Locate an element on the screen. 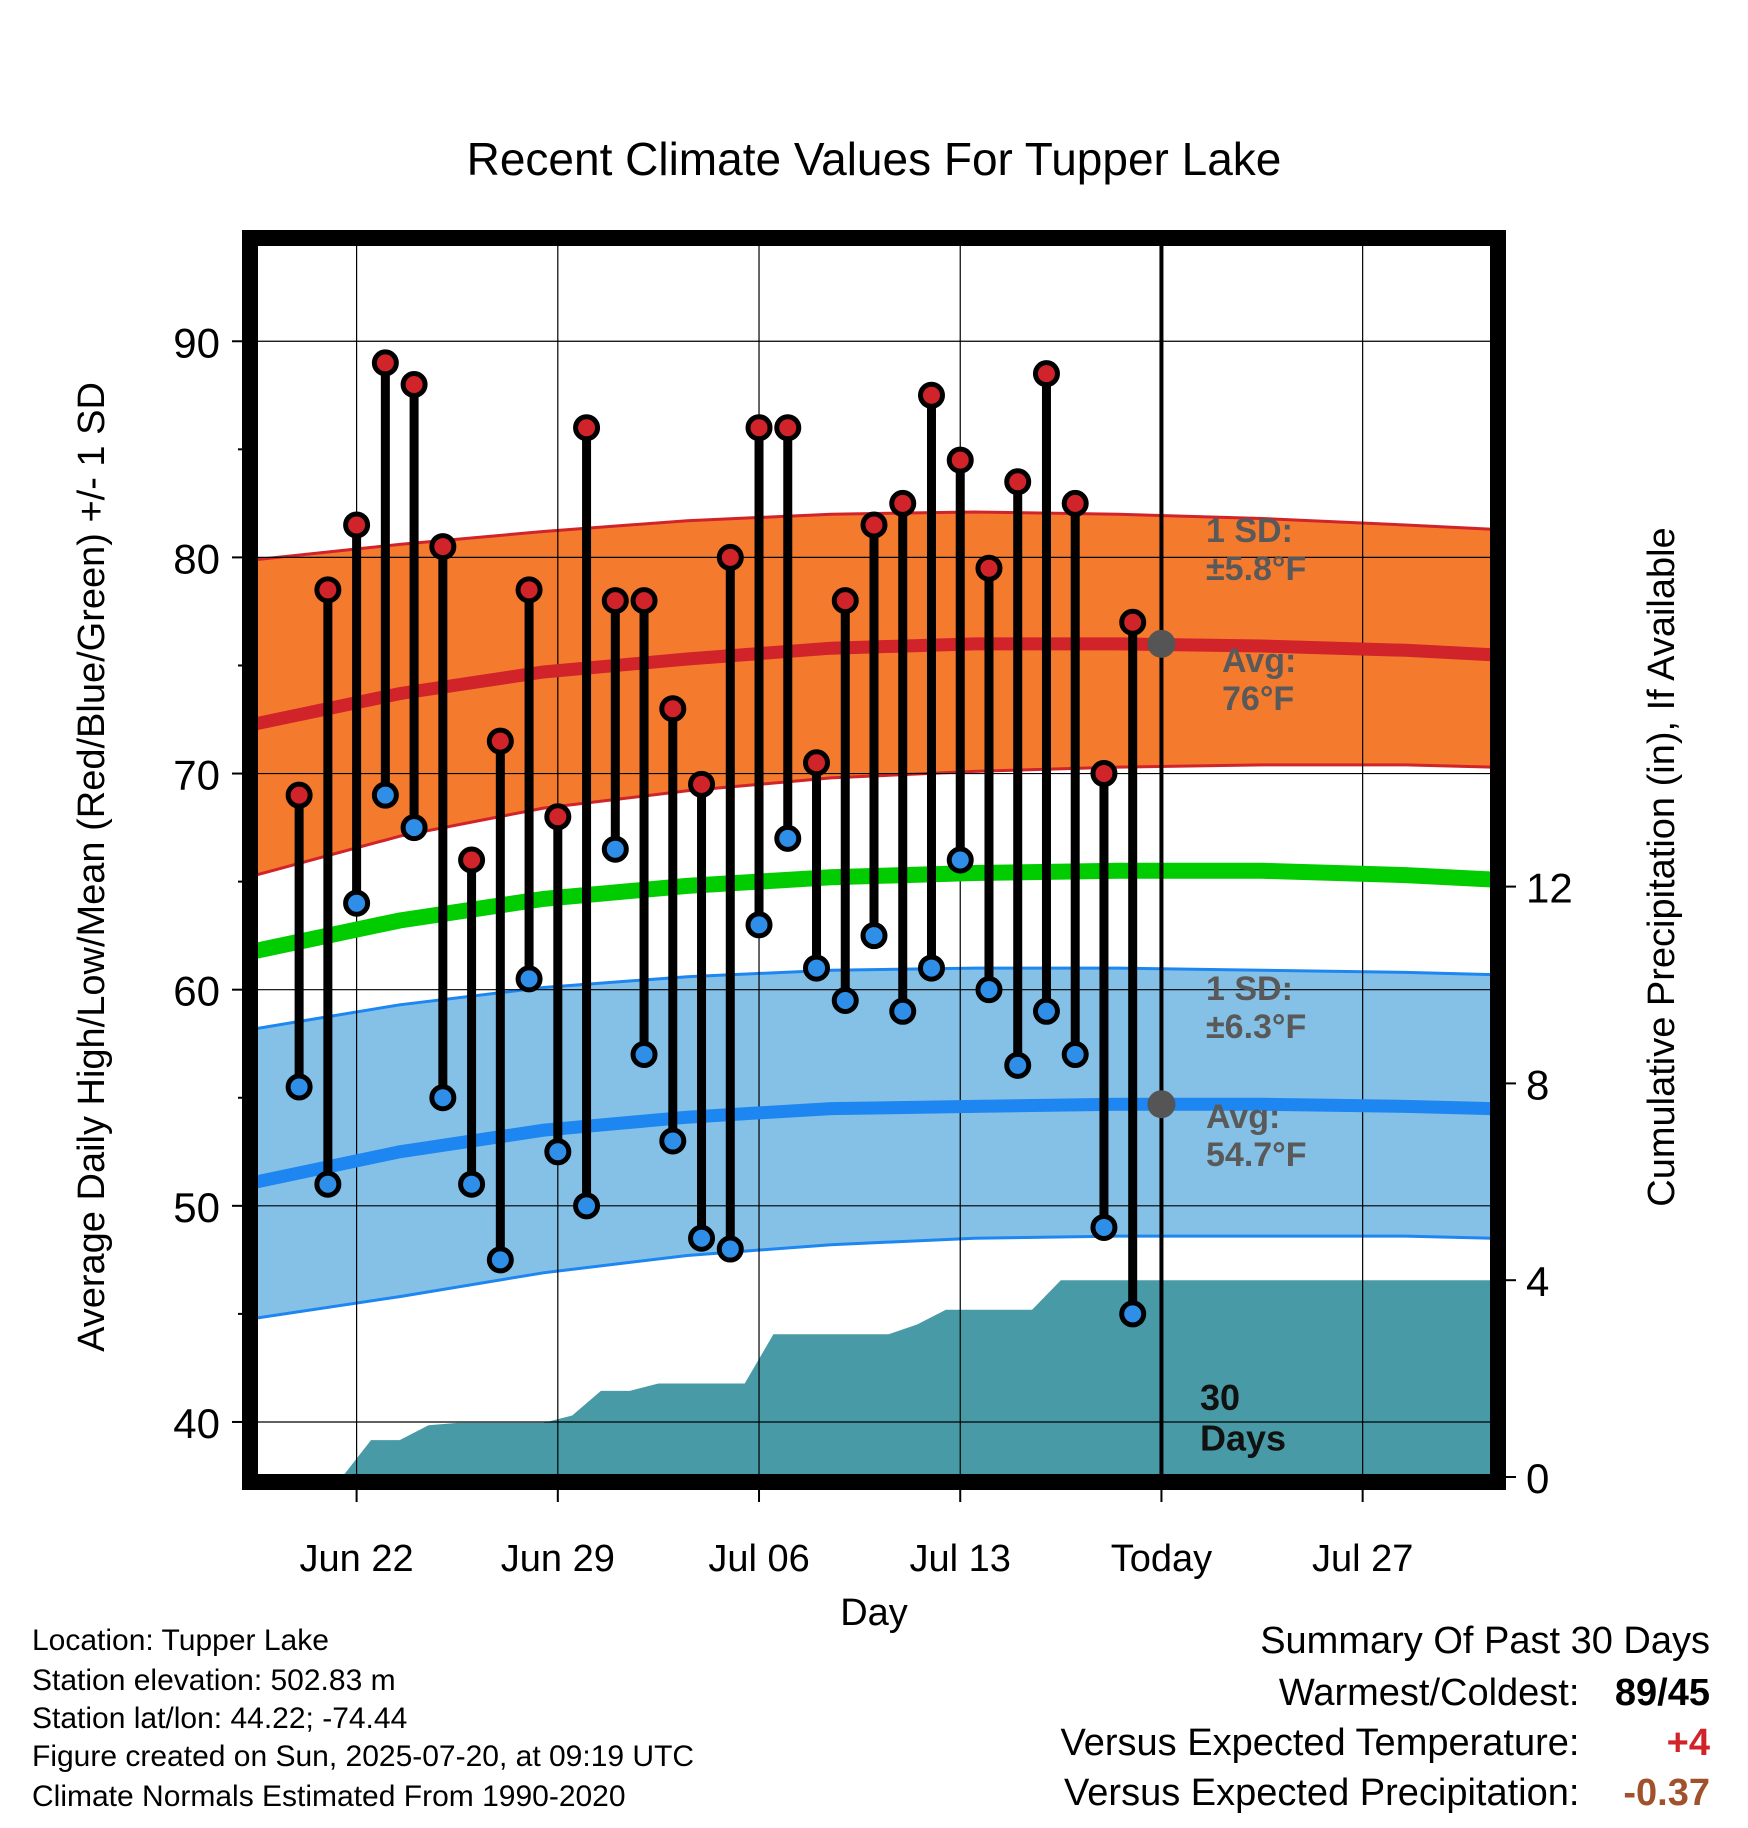  x-tick-label: Jun 22 is located at coordinates (357, 1559).